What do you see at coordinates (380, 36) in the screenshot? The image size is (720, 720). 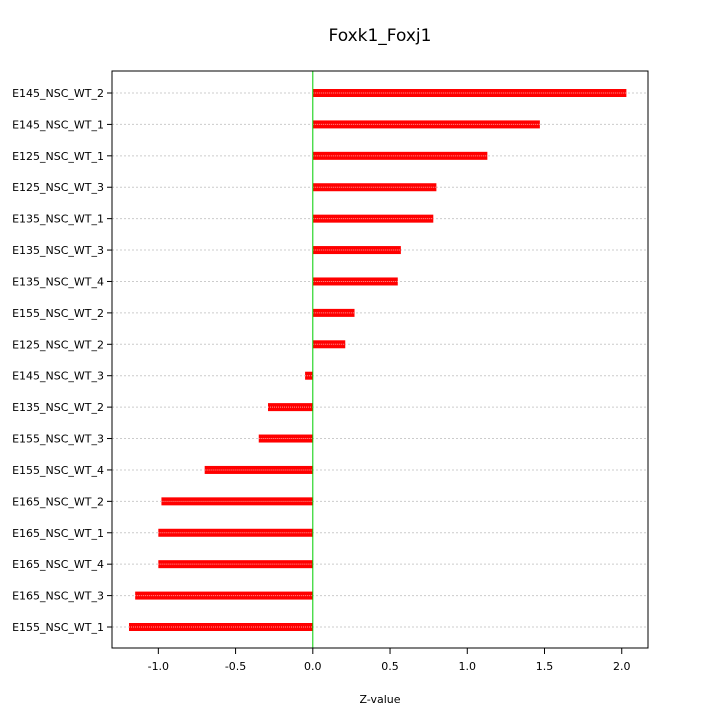 I see `chart-title: Foxk1_Foxj1` at bounding box center [380, 36].